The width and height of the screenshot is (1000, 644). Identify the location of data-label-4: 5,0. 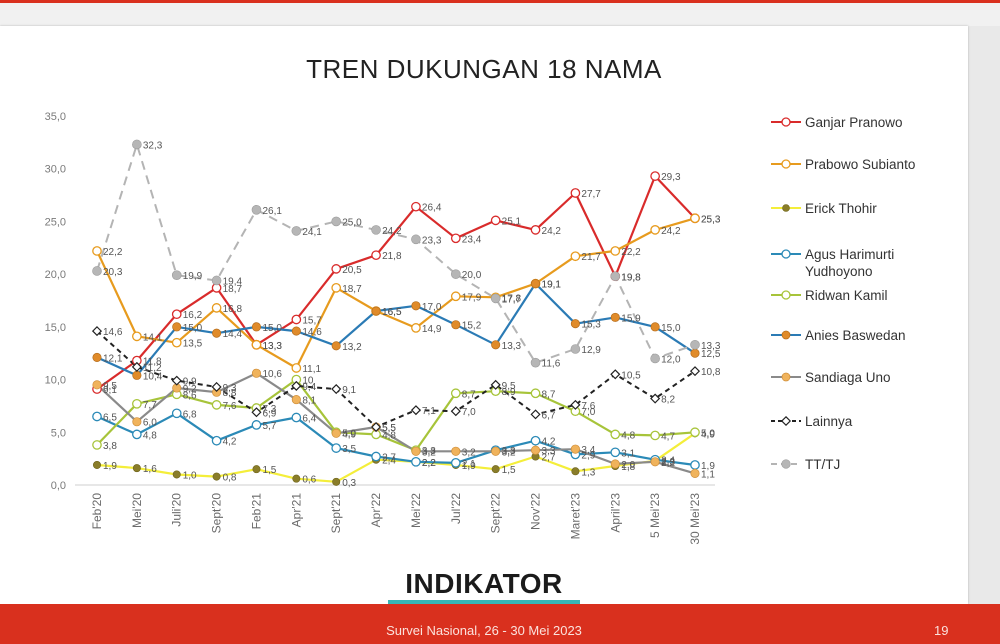
(708, 433).